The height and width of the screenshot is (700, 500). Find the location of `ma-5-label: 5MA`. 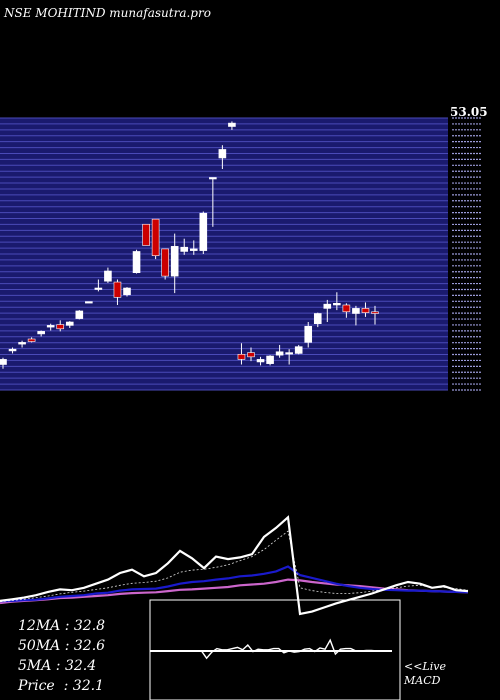

ma-5-label: 5MA is located at coordinates (35, 666).